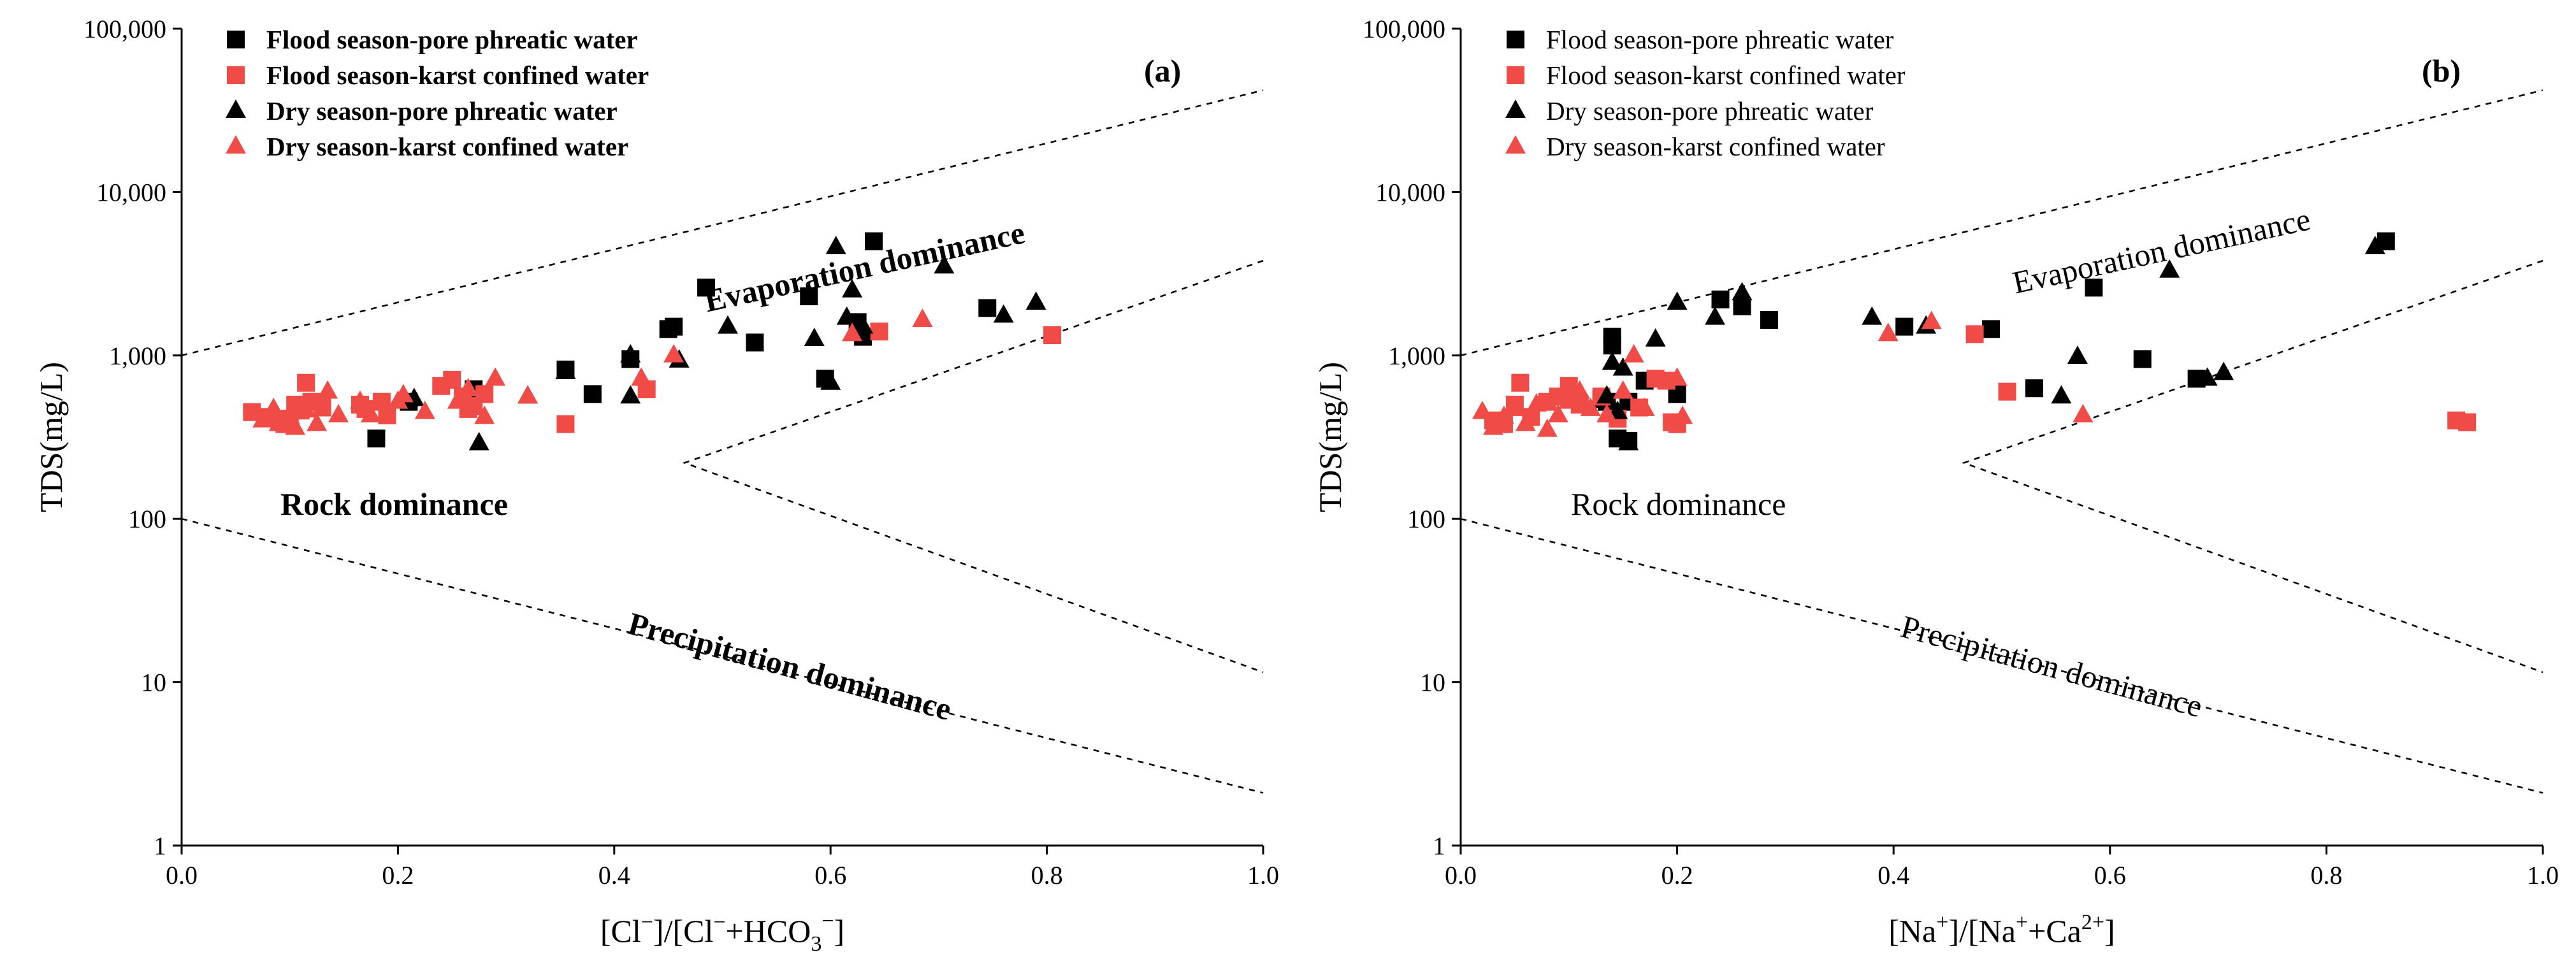 The height and width of the screenshot is (973, 2576). What do you see at coordinates (683, 931) in the screenshot?
I see `x-title-part: ]/[Cl` at bounding box center [683, 931].